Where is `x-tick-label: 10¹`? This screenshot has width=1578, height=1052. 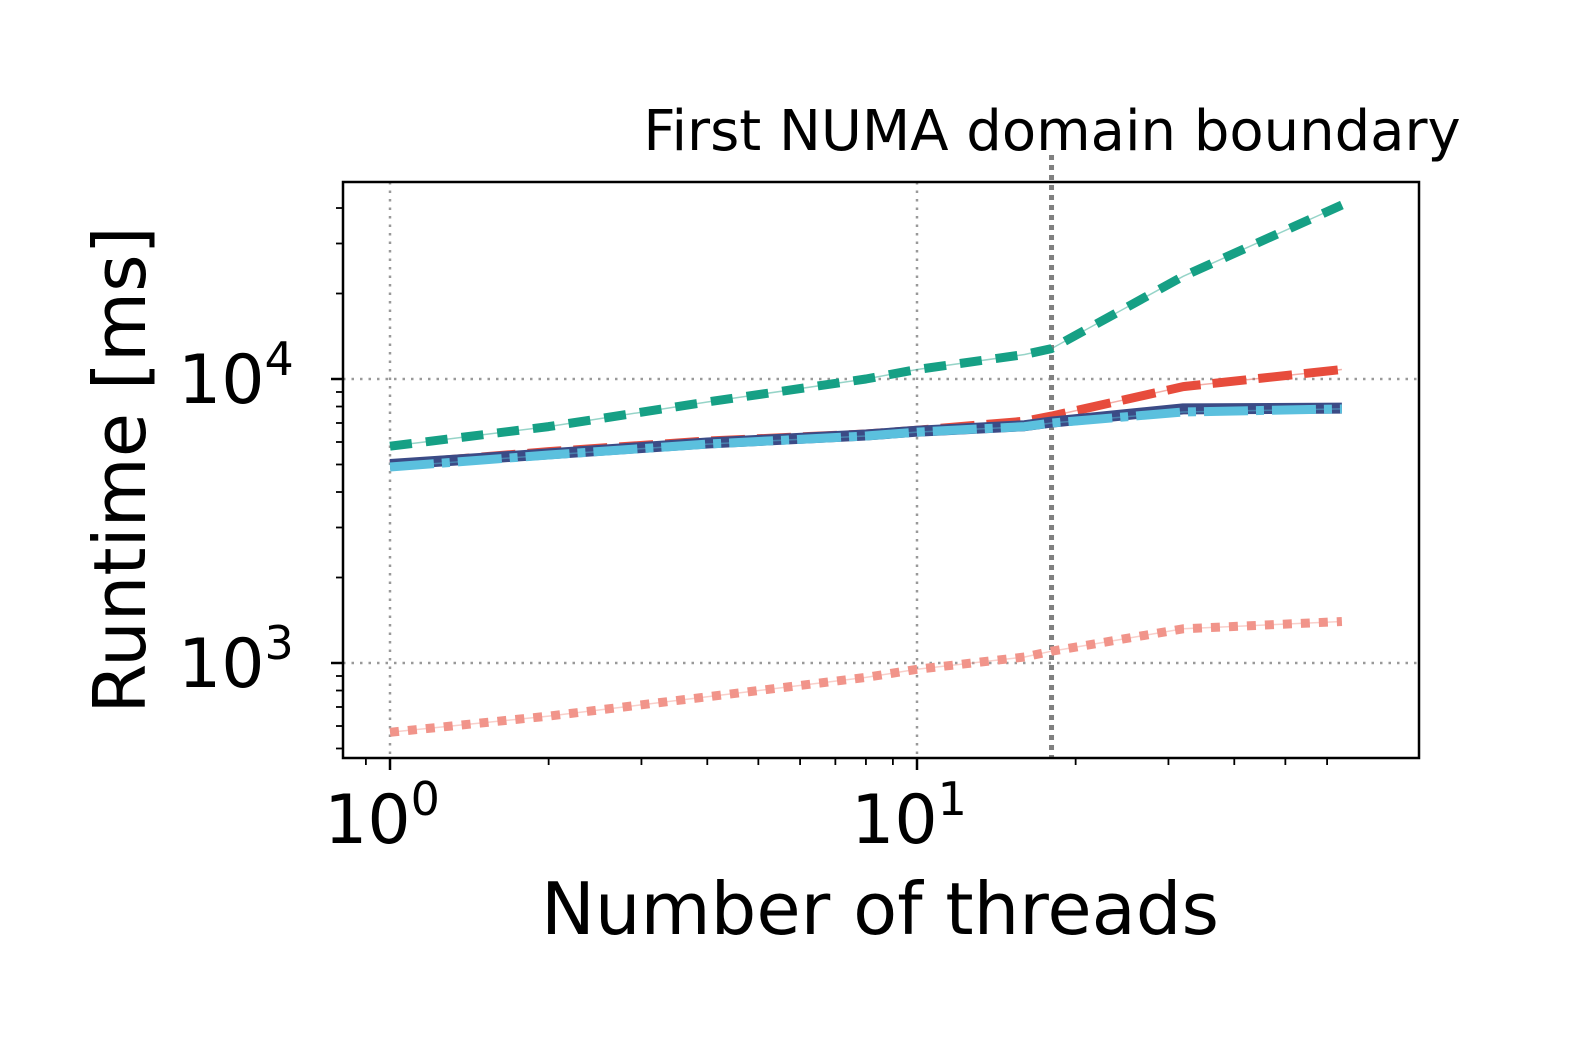
x-tick-label: 10¹ is located at coordinates (909, 816).